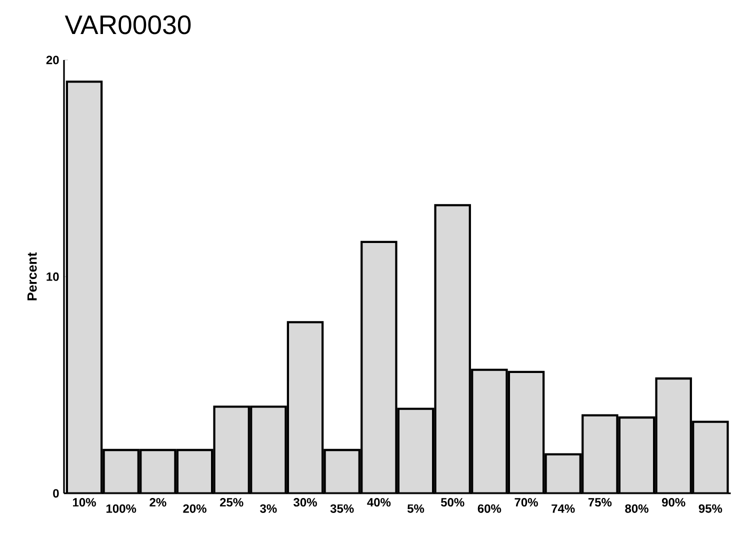  What do you see at coordinates (52, 276) in the screenshot?
I see `y-tick-label: 10` at bounding box center [52, 276].